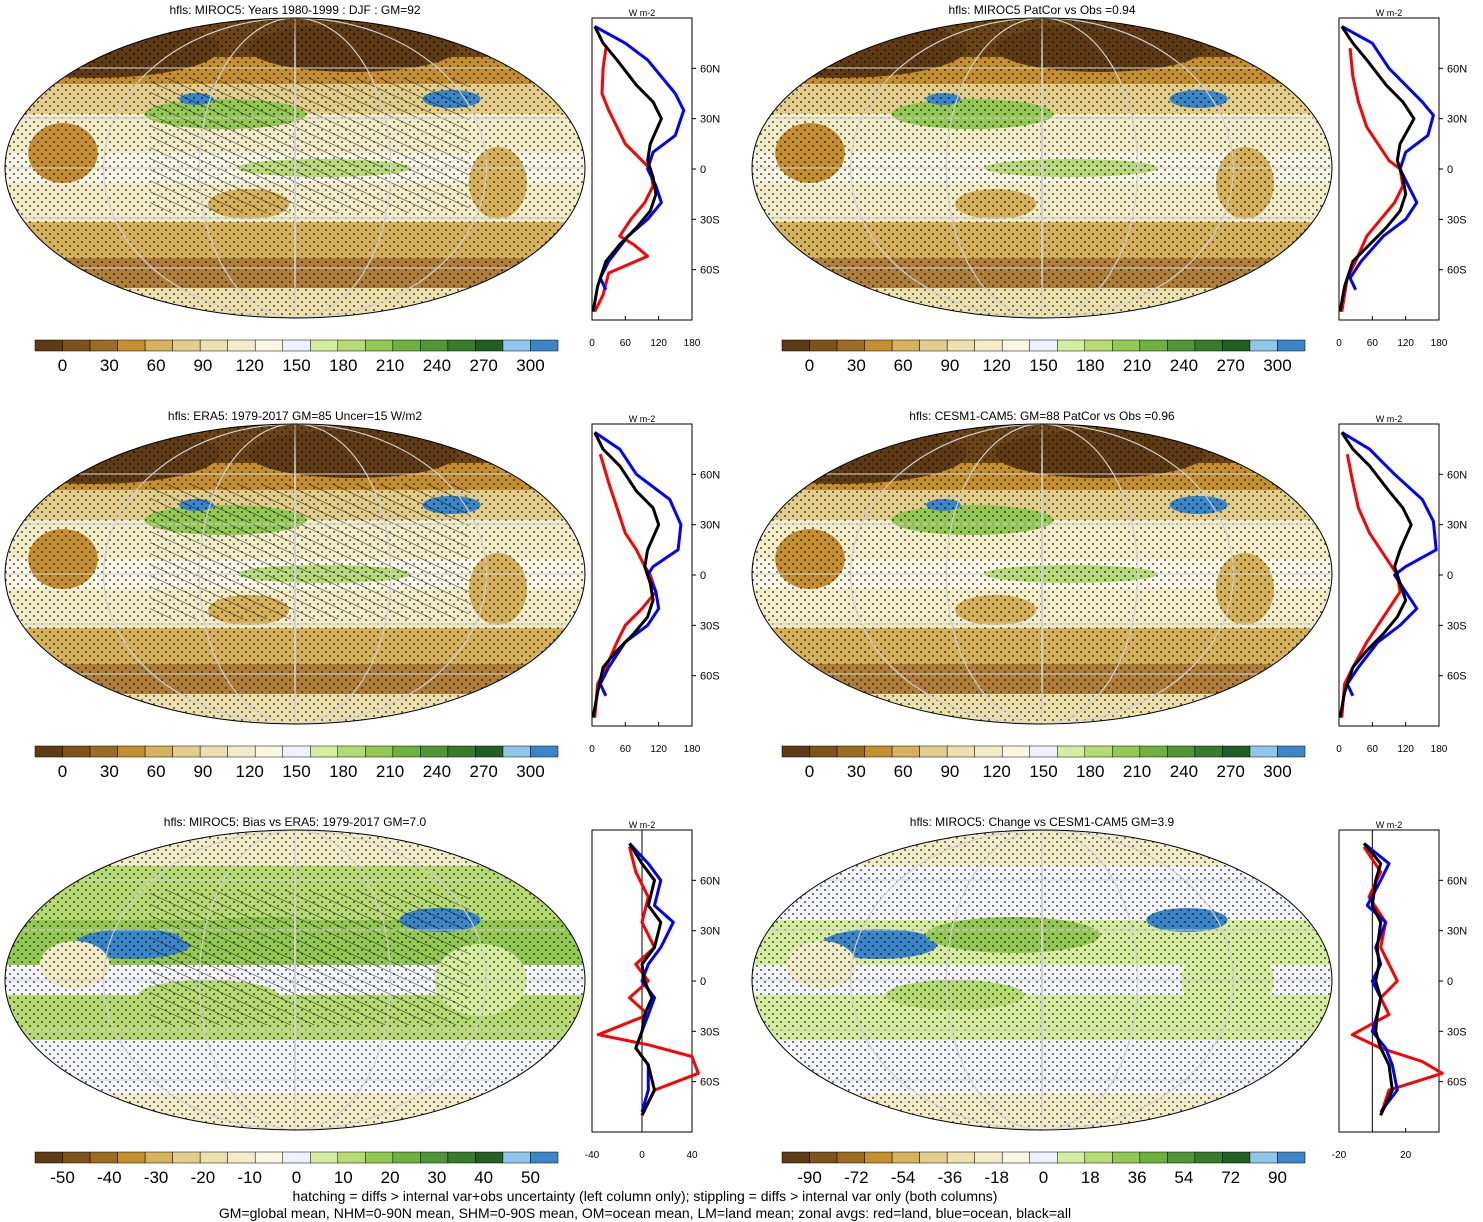 This screenshot has height=1222, width=1483. What do you see at coordinates (156, 1177) in the screenshot?
I see `colorbar-tick: -30` at bounding box center [156, 1177].